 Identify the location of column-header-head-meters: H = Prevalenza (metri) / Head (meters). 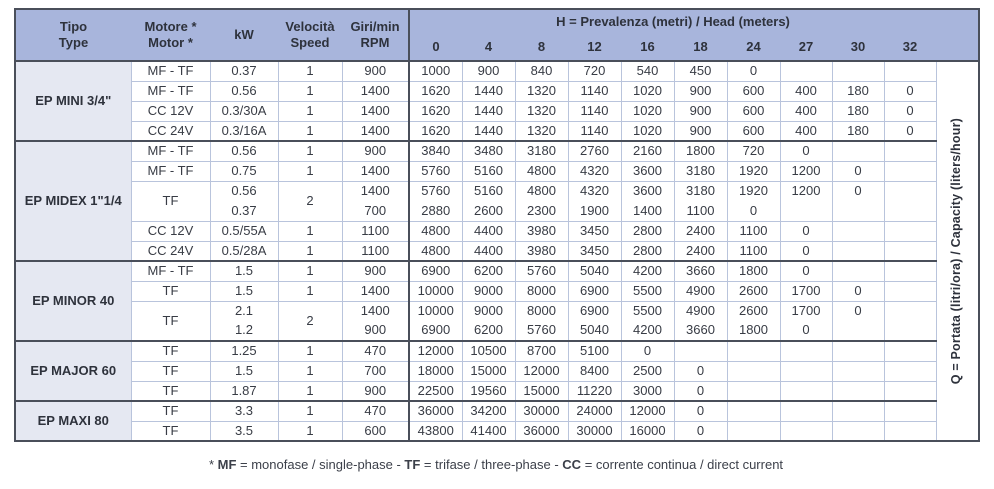
(672, 22).